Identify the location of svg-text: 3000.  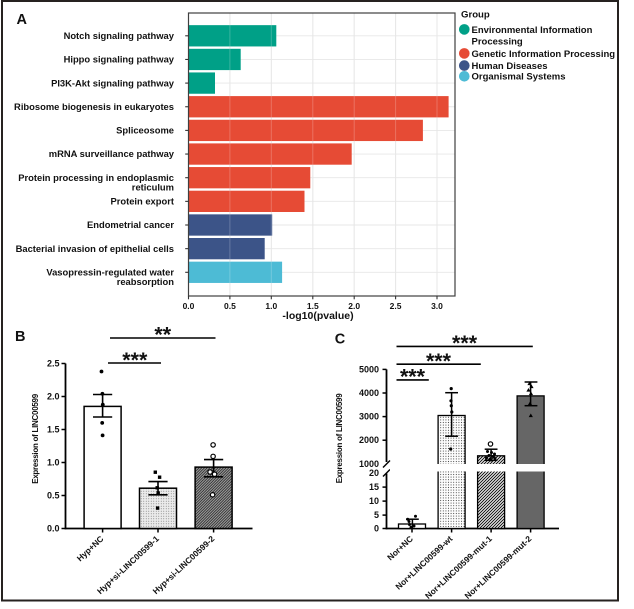
(369, 417).